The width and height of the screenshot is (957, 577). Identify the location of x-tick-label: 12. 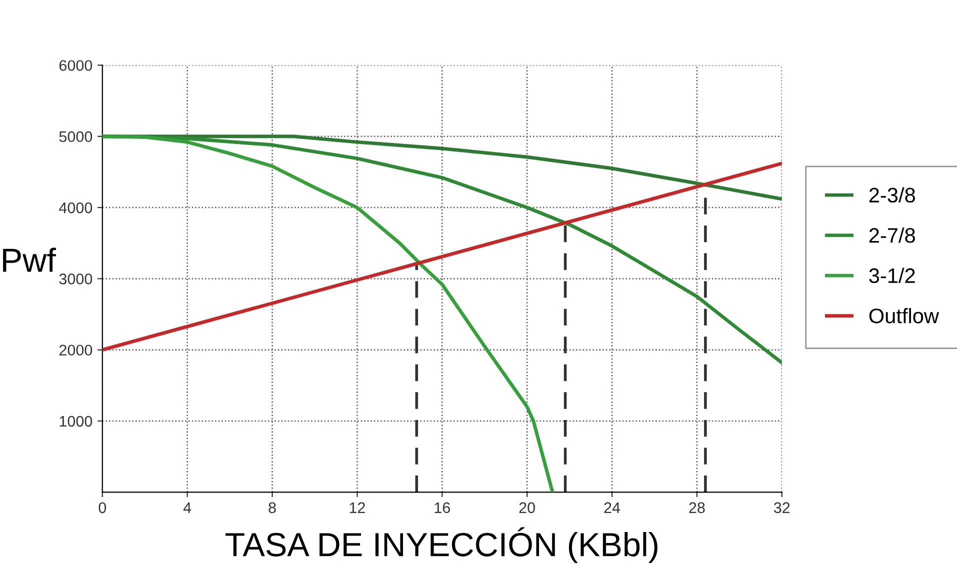
(357, 507).